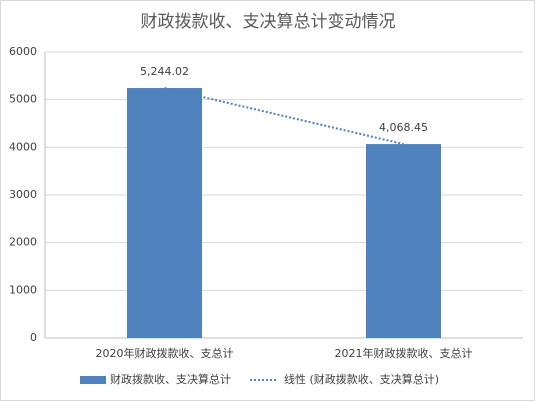 The image size is (535, 401). What do you see at coordinates (23, 242) in the screenshot?
I see `y-tick-label: 2000` at bounding box center [23, 242].